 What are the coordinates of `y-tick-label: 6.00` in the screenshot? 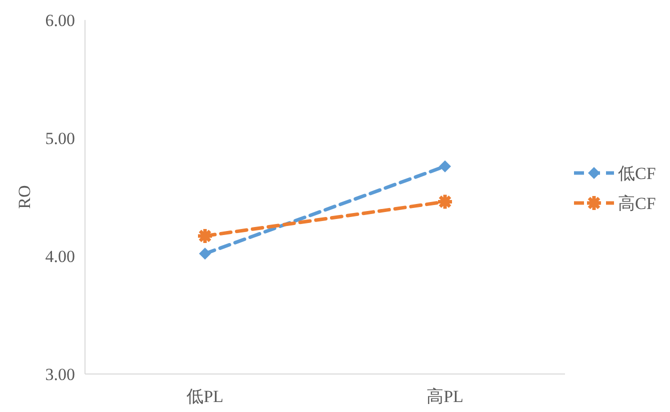 It's located at (60, 20).